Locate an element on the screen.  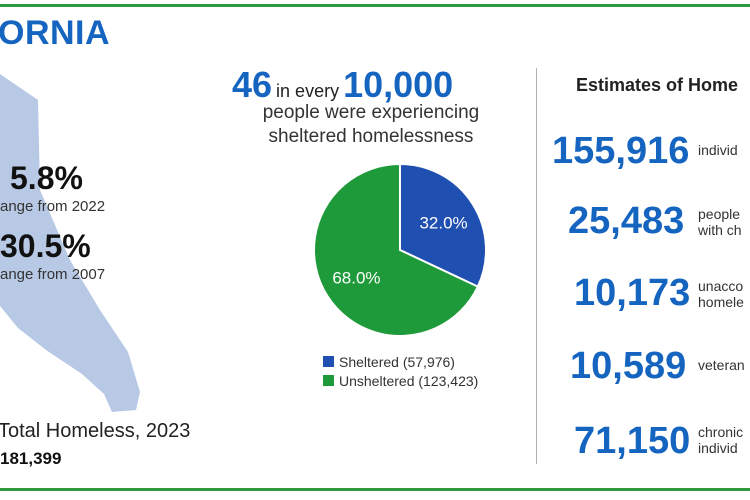
shelter-pie-chart: 32.0% 68.0% is located at coordinates (400, 249).